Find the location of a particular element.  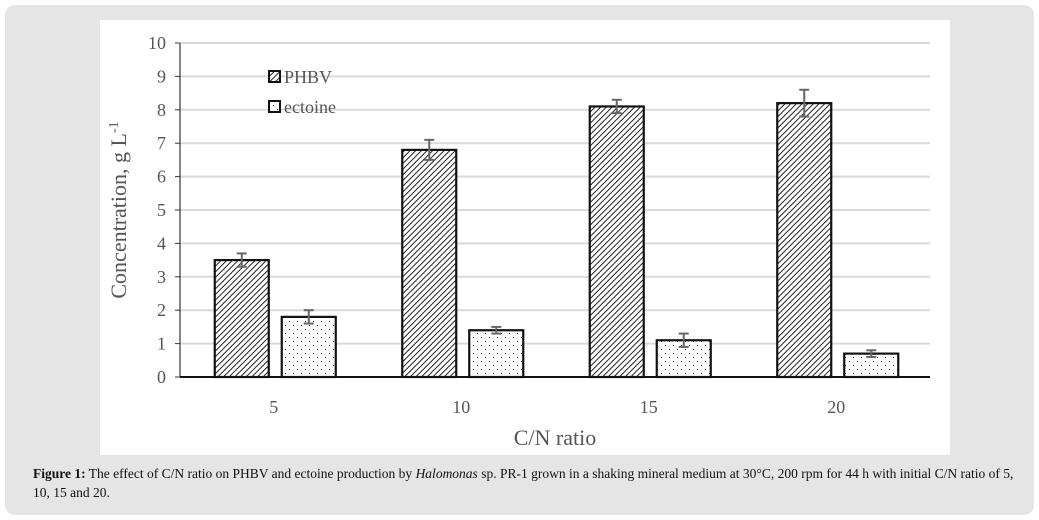

y-tick-label: 4 is located at coordinates (161, 243).